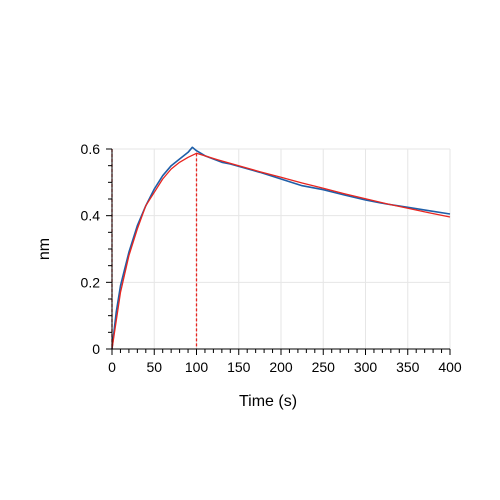 The image size is (500, 500). What do you see at coordinates (281, 367) in the screenshot?
I see `x-tick-label: 200` at bounding box center [281, 367].